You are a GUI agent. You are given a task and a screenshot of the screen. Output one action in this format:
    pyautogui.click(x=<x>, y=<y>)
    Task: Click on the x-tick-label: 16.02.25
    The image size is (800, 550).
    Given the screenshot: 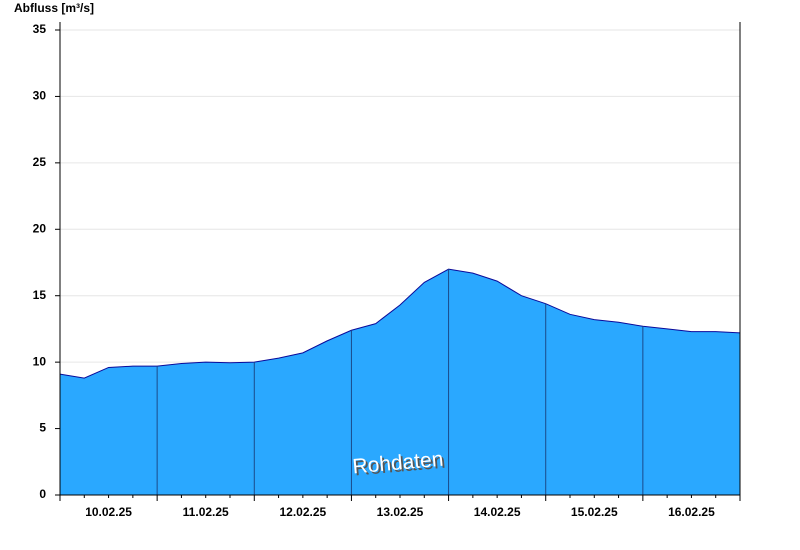 What is the action you would take?
    pyautogui.click(x=691, y=512)
    